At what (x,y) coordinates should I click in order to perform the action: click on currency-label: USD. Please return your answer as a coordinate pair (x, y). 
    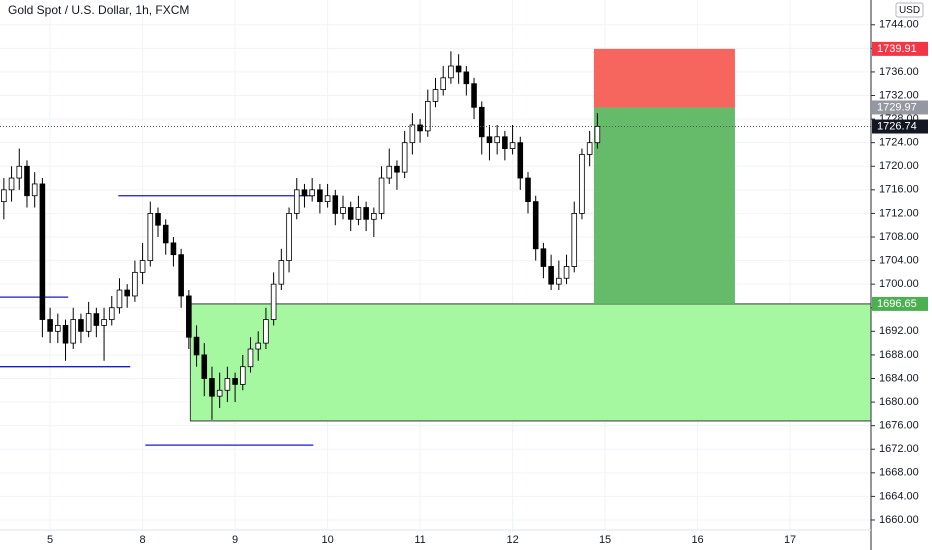
    Looking at the image, I should click on (909, 10).